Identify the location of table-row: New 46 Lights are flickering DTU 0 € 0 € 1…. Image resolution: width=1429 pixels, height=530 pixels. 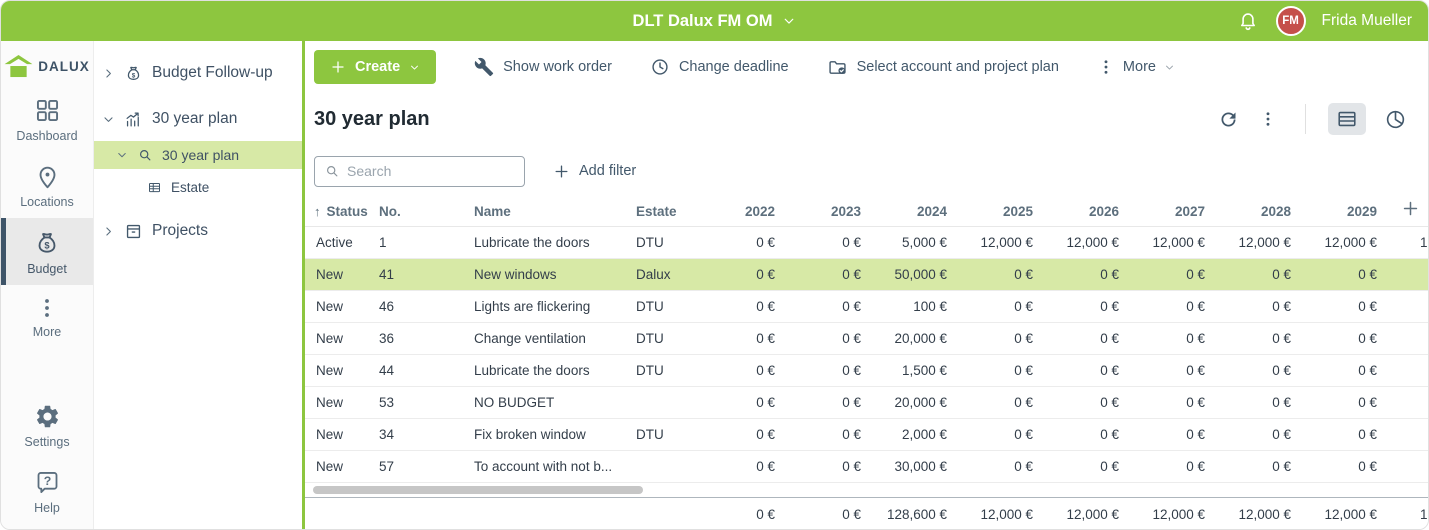
(866, 307).